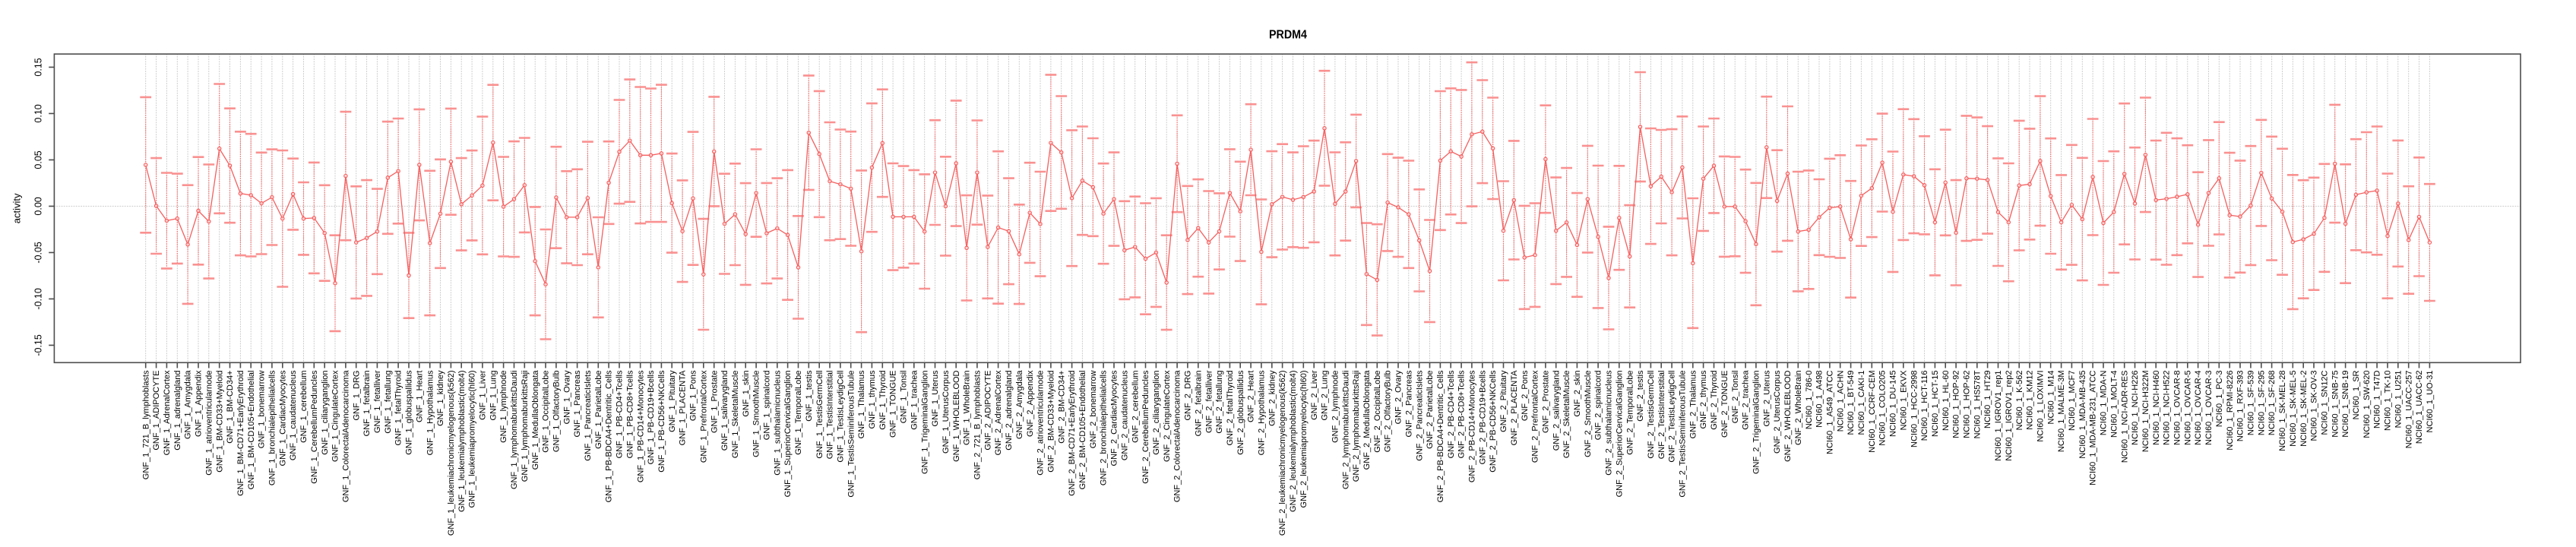 Image resolution: width=2576 pixels, height=547 pixels. I want to click on svg-text: GNF_1_subthalamicnucleus, so click(777, 423).